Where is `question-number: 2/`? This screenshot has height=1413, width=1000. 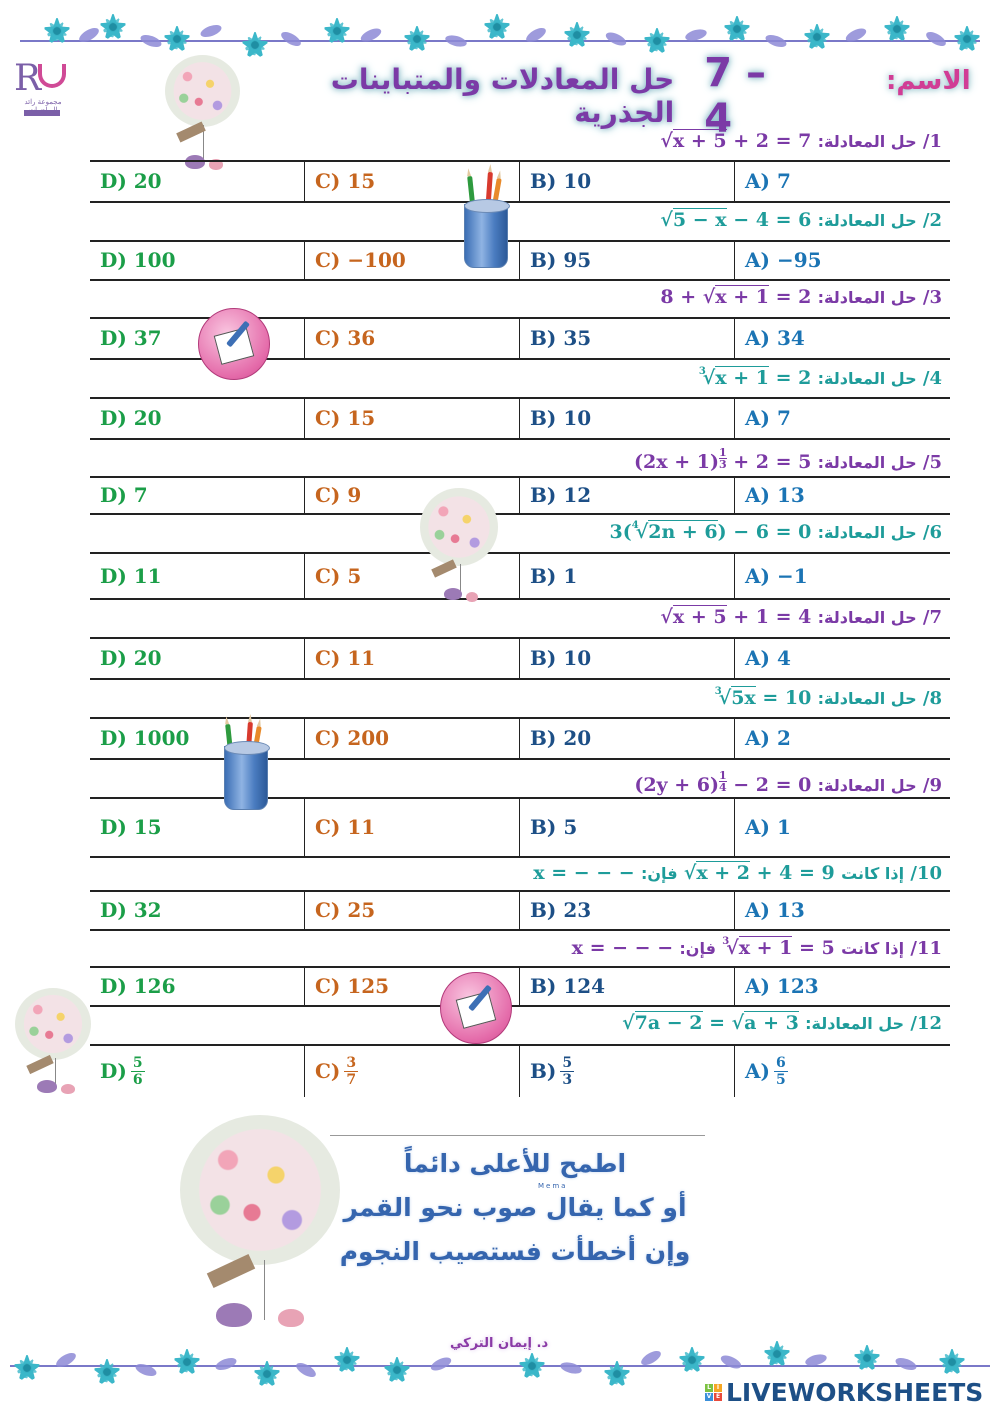 question-number: 2/ is located at coordinates (932, 220).